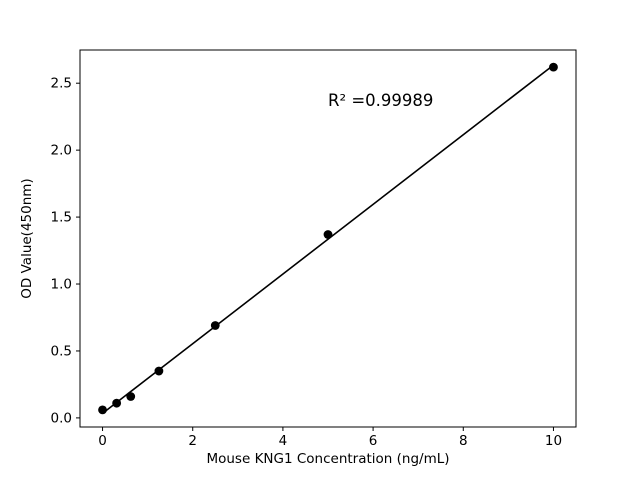 The image size is (640, 480). I want to click on y-tick-label: 1.0, so click(61, 285).